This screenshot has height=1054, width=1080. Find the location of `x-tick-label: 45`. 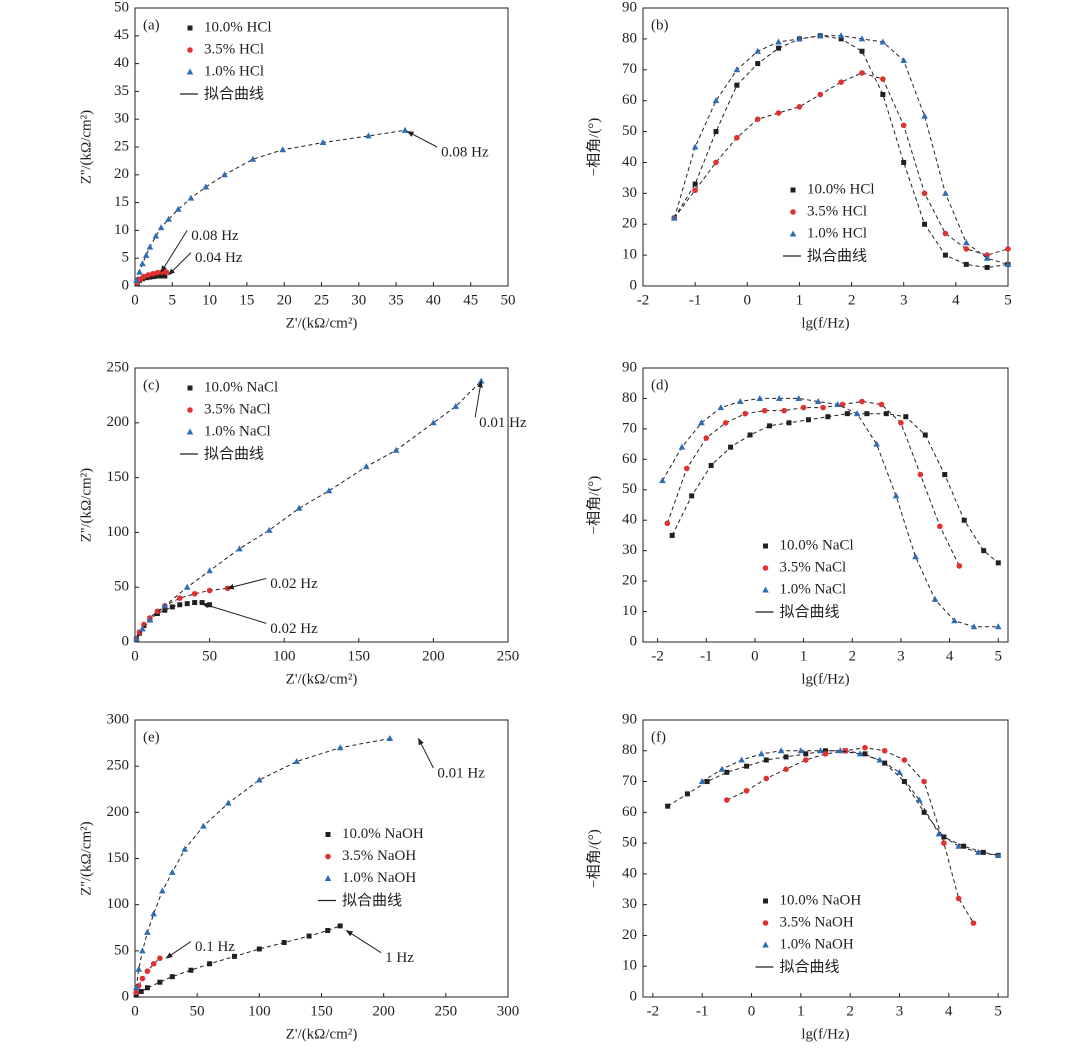

x-tick-label: 45 is located at coordinates (470, 300).